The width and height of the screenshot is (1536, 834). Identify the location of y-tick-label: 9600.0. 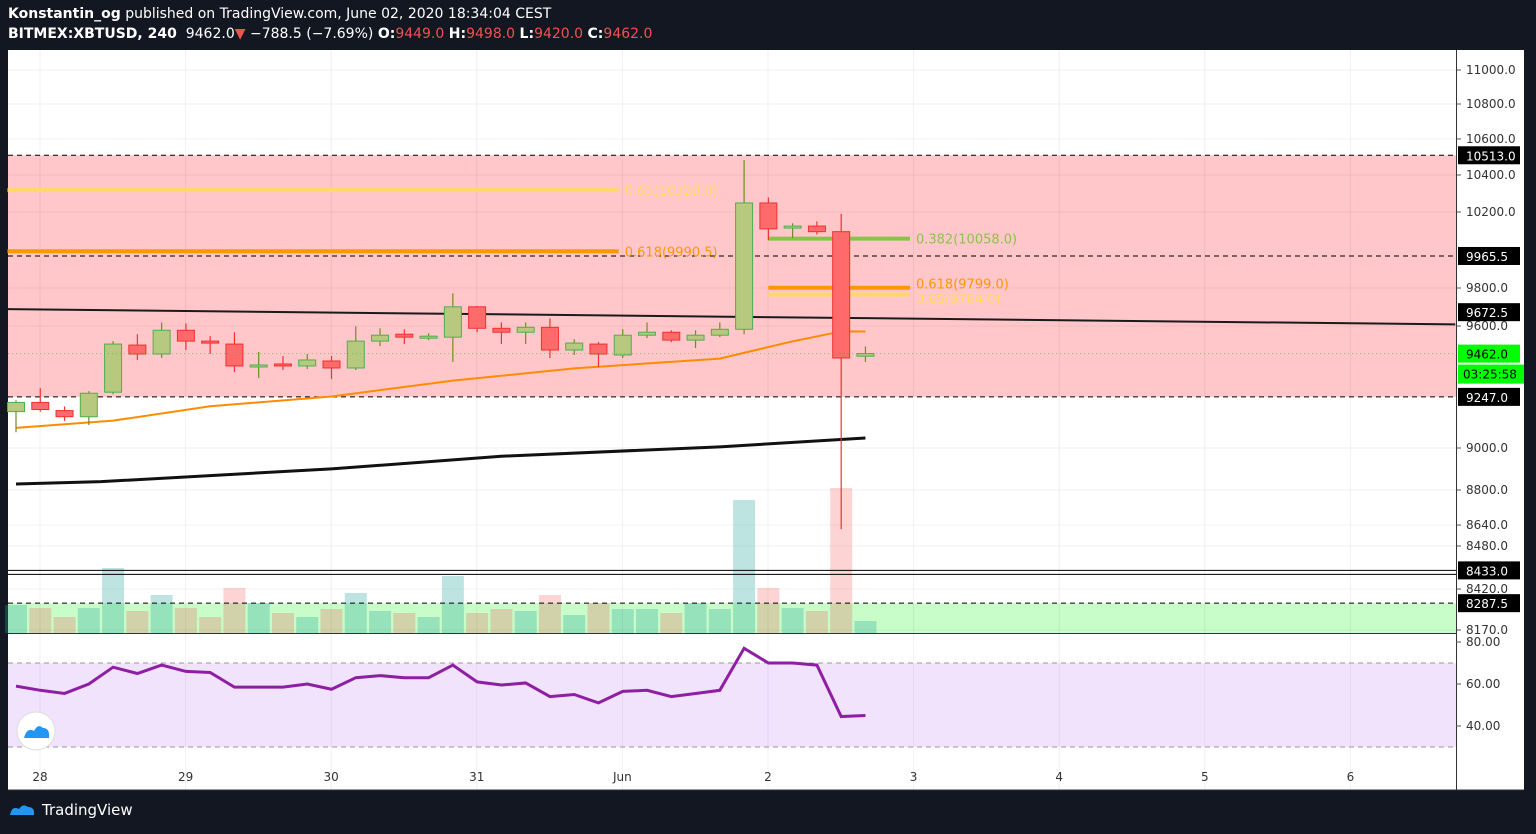
(1487, 326).